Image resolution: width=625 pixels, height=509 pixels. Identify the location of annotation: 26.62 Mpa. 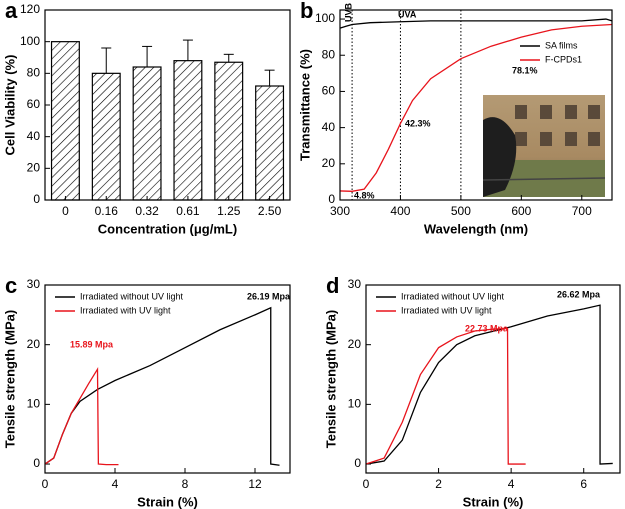
(579, 294).